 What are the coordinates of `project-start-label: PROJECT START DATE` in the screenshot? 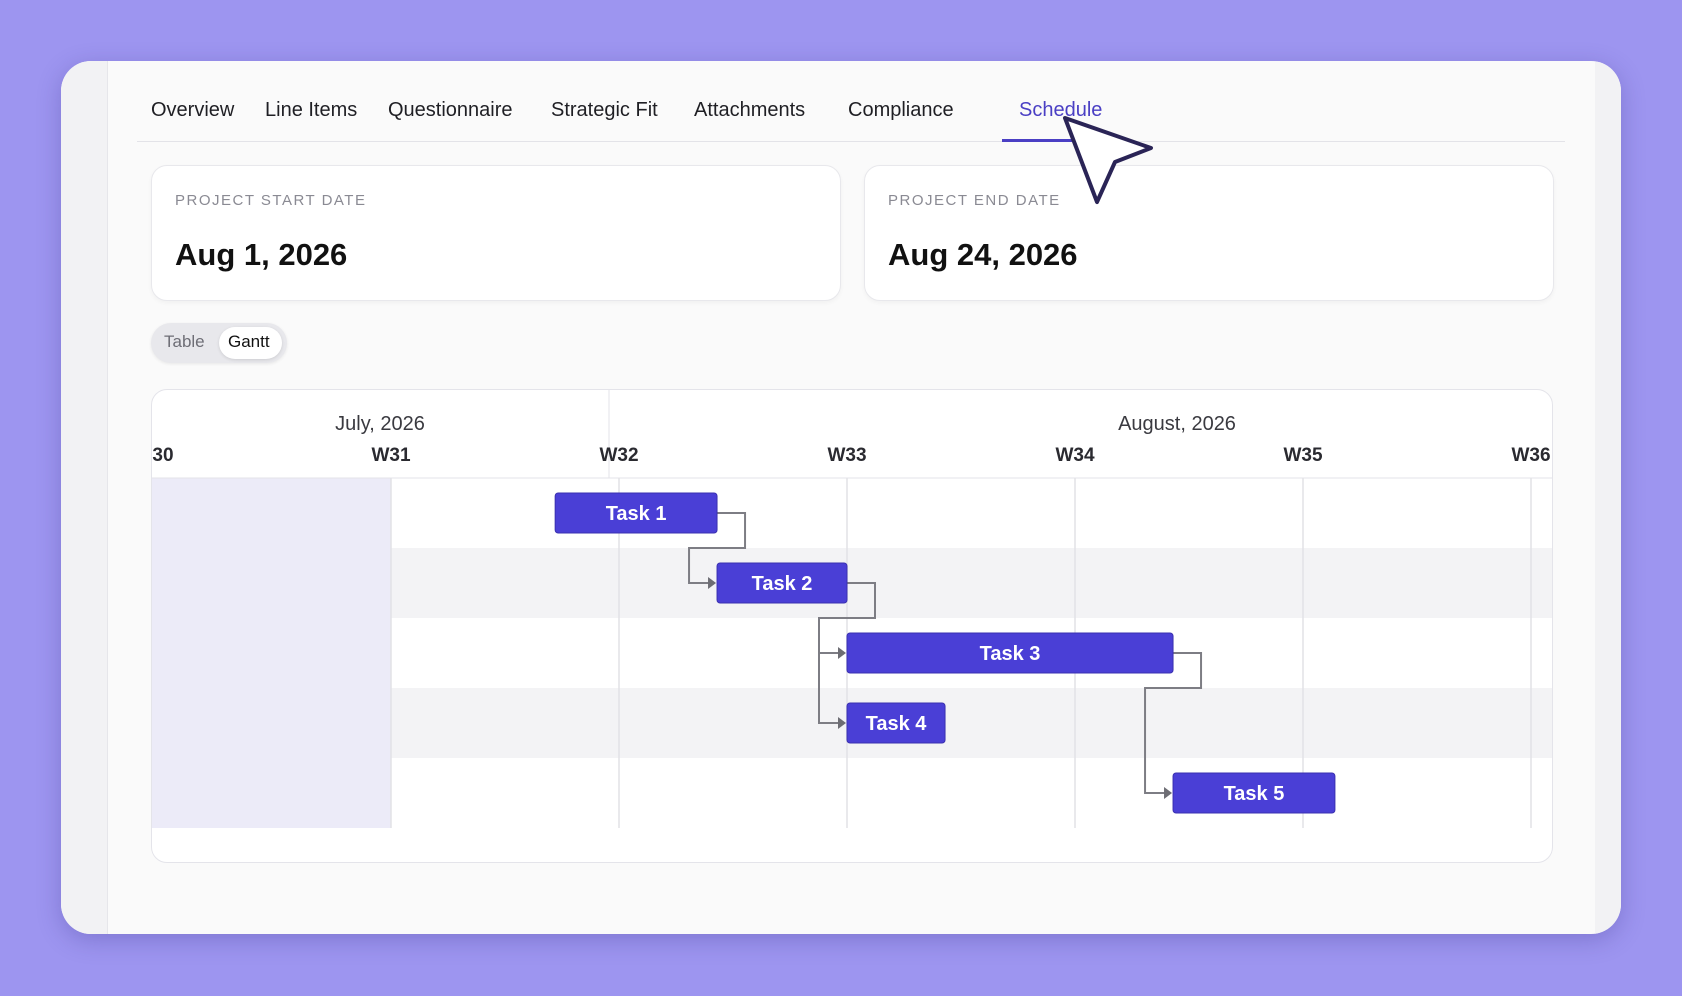 It's located at (271, 200).